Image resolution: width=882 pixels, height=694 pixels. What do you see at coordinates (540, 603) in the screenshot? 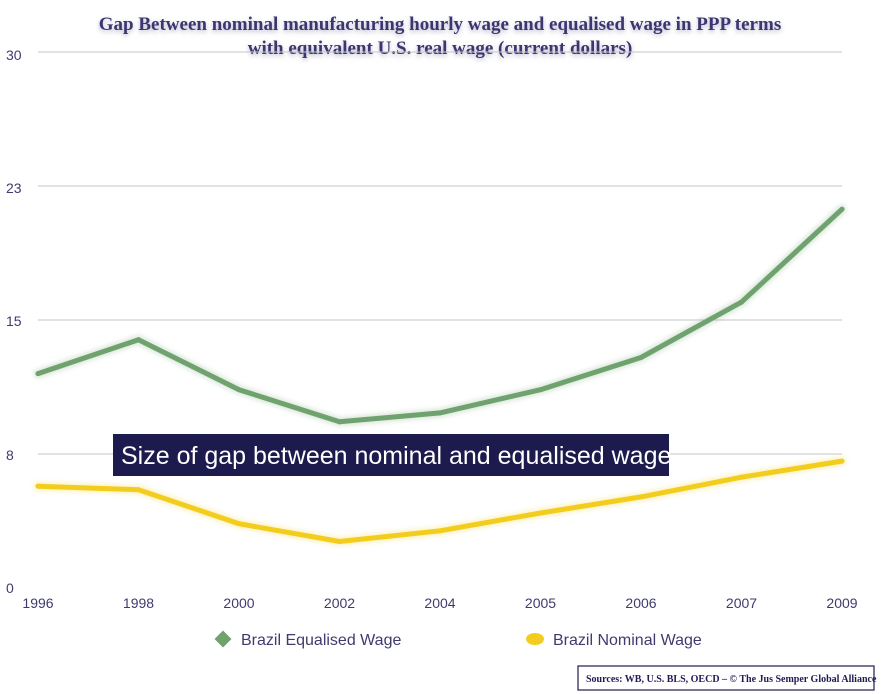
I see `x-tick-label: 2005` at bounding box center [540, 603].